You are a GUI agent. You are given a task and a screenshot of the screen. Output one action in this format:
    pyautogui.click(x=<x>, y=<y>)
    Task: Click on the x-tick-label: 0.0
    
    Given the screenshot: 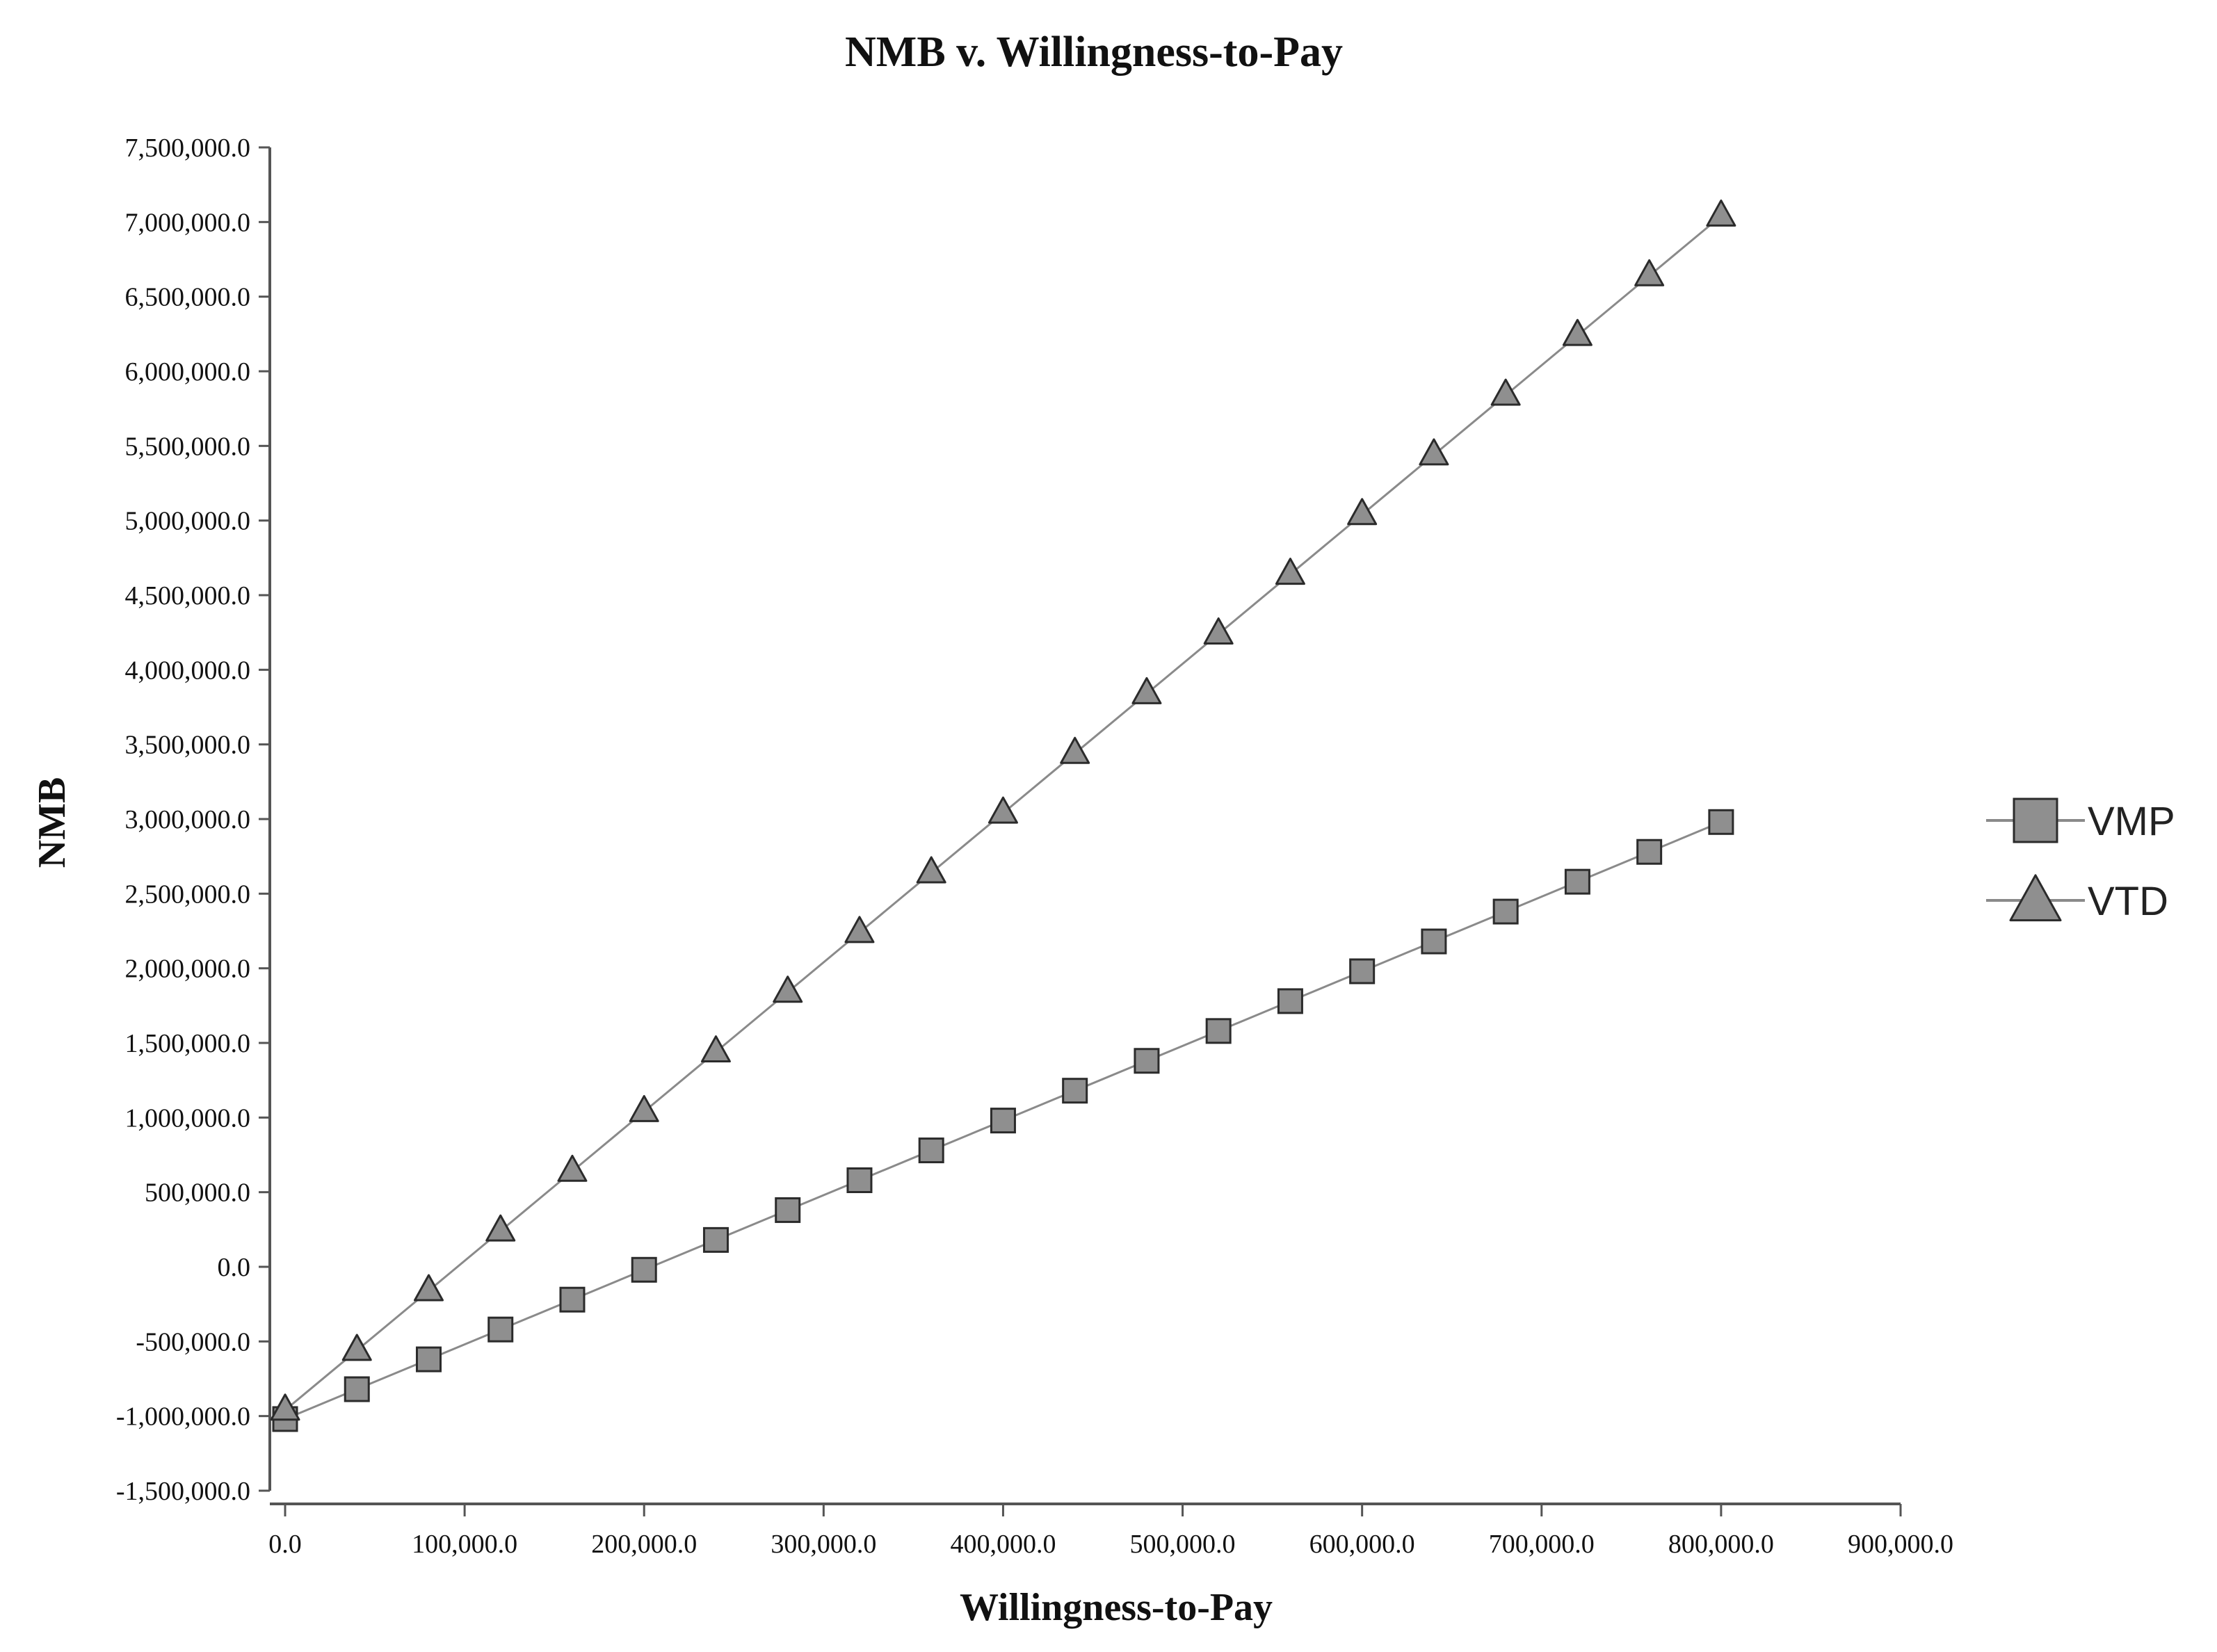 What is the action you would take?
    pyautogui.click(x=285, y=1544)
    